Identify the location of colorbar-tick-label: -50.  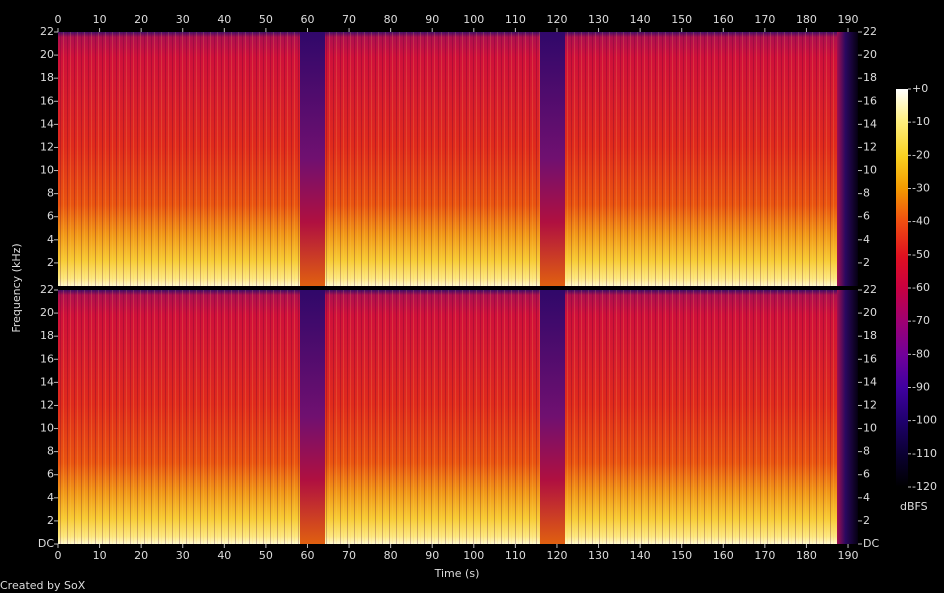
(921, 254).